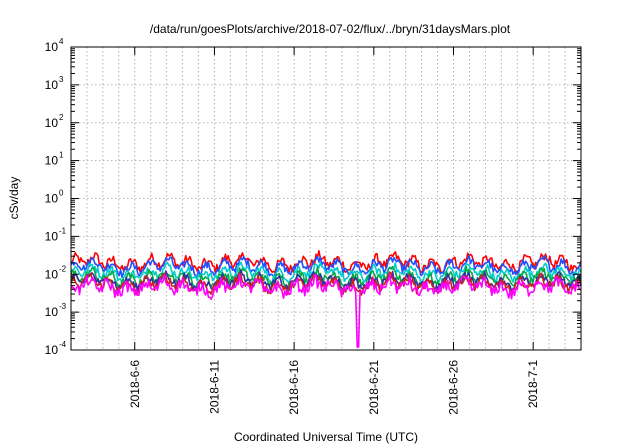  I want to click on y-tick-exponent: 2, so click(61, 117).